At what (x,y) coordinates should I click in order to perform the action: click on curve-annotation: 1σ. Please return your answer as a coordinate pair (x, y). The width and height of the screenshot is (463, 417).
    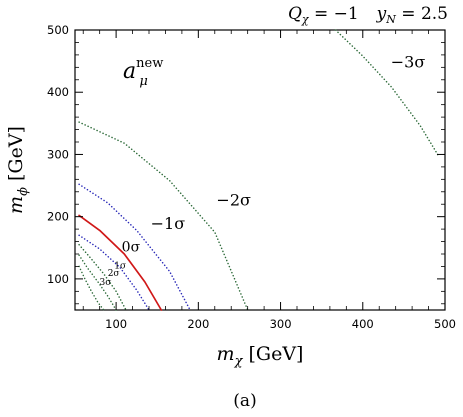
    Looking at the image, I should click on (120, 266).